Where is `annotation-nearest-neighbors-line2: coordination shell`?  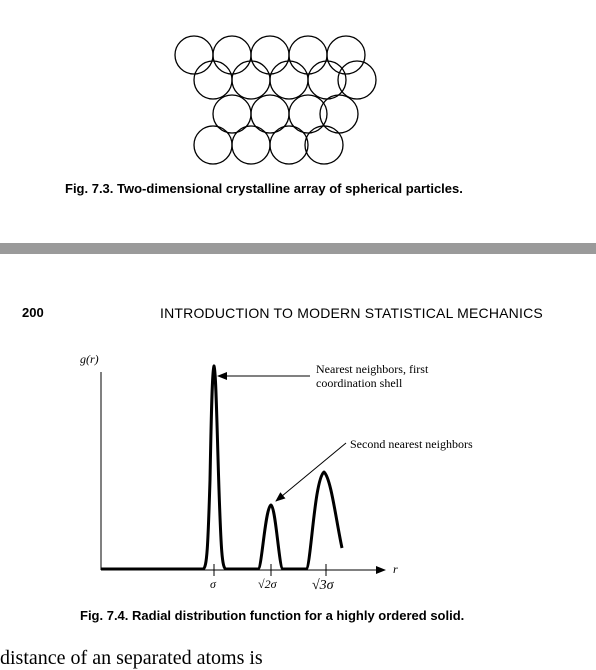
annotation-nearest-neighbors-line2: coordination shell is located at coordinates (359, 383).